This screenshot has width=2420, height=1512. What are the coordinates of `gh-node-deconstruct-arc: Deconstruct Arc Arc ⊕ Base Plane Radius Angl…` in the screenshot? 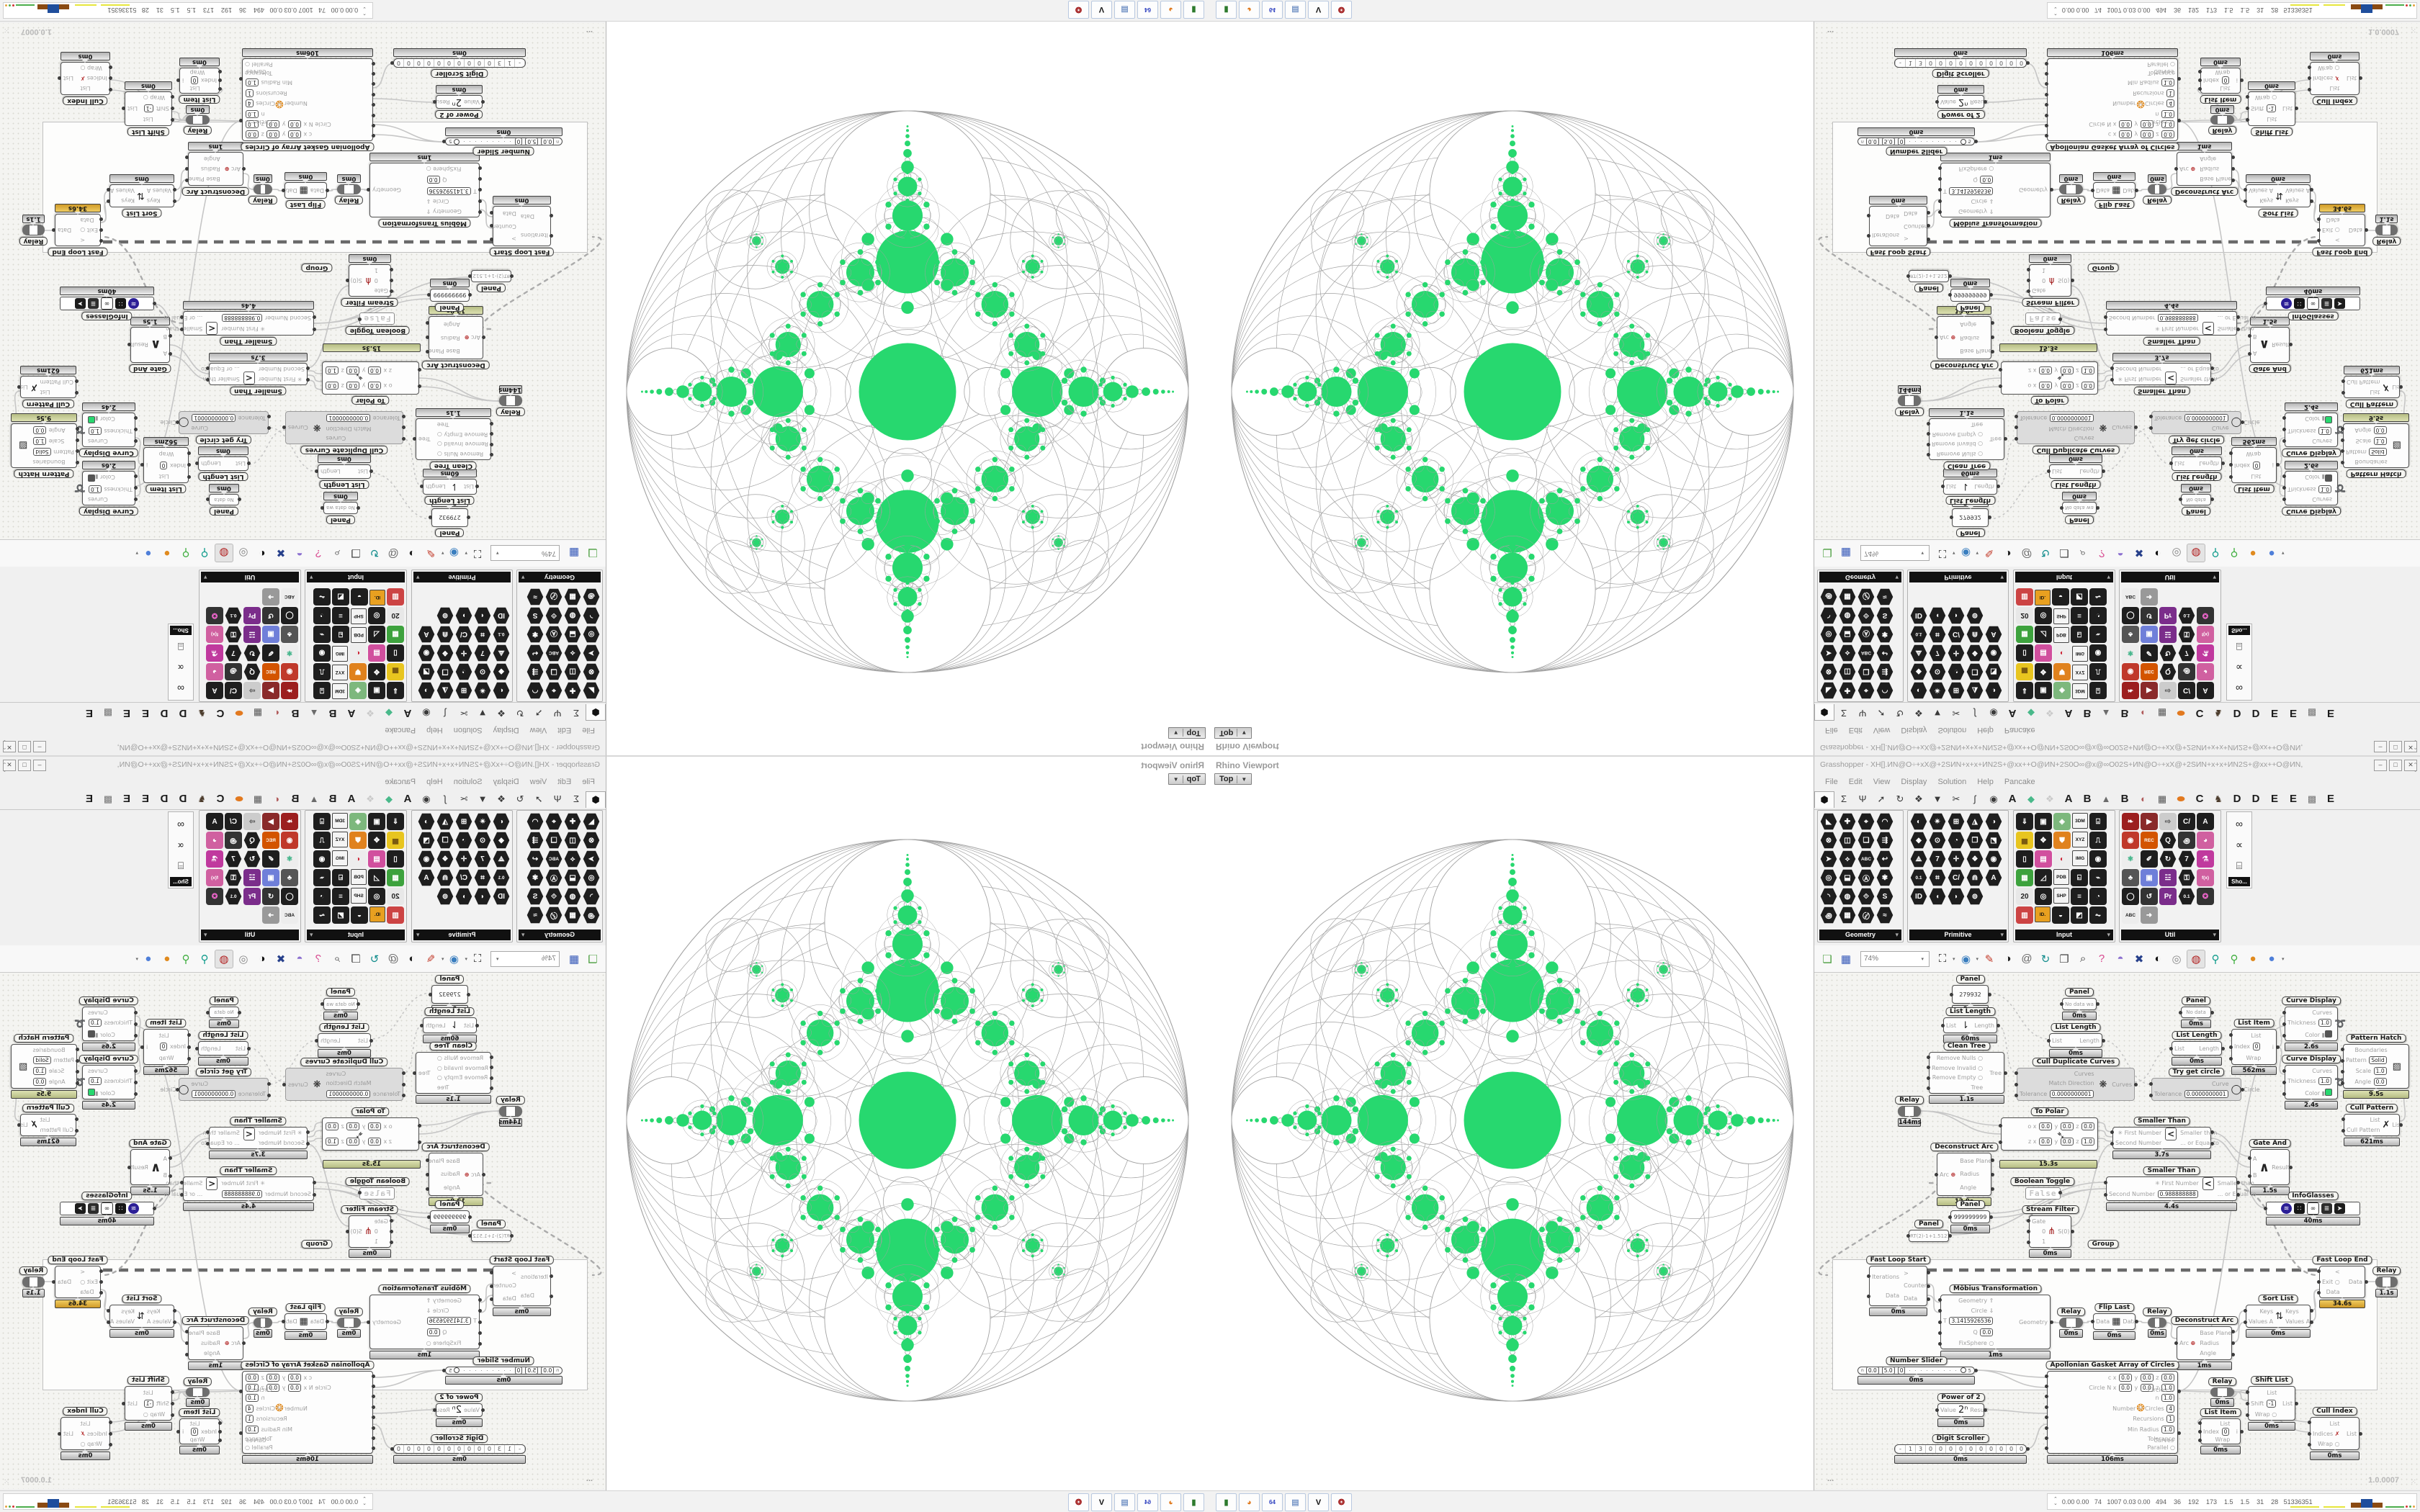 It's located at (2204, 169).